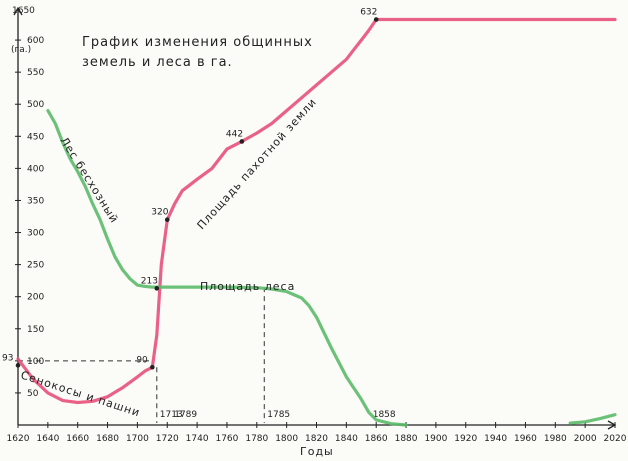 This screenshot has height=461, width=628. I want to click on data-label: 213, so click(149, 281).